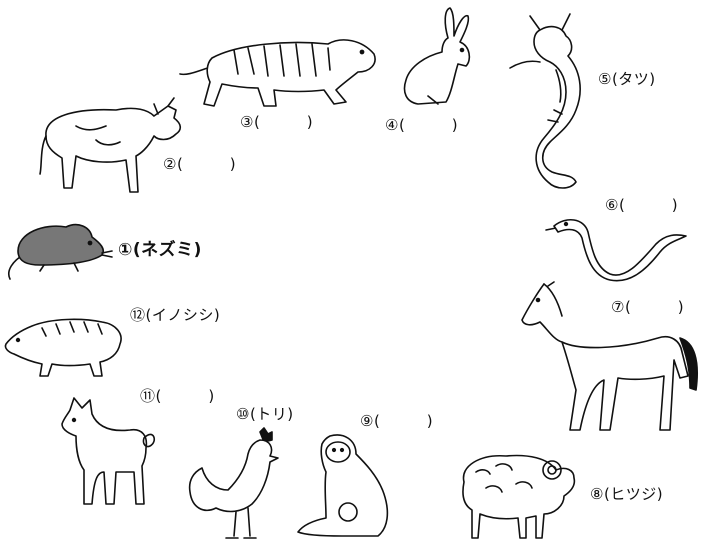 The image size is (715, 554). I want to click on rooster-illustration, so click(233, 487).